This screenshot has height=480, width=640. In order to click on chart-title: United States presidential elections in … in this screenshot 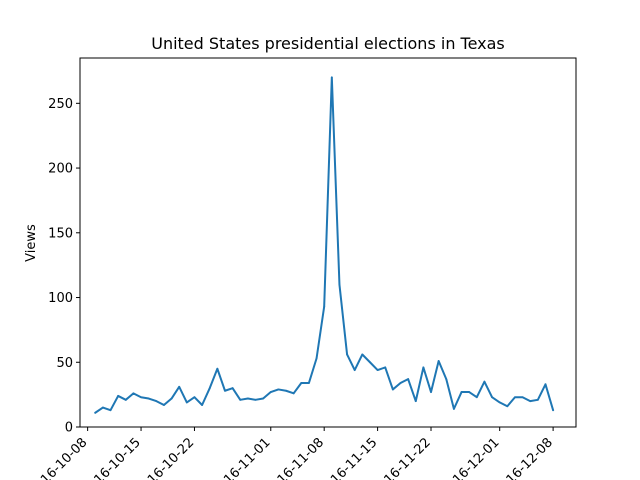, I will do `click(328, 43)`.